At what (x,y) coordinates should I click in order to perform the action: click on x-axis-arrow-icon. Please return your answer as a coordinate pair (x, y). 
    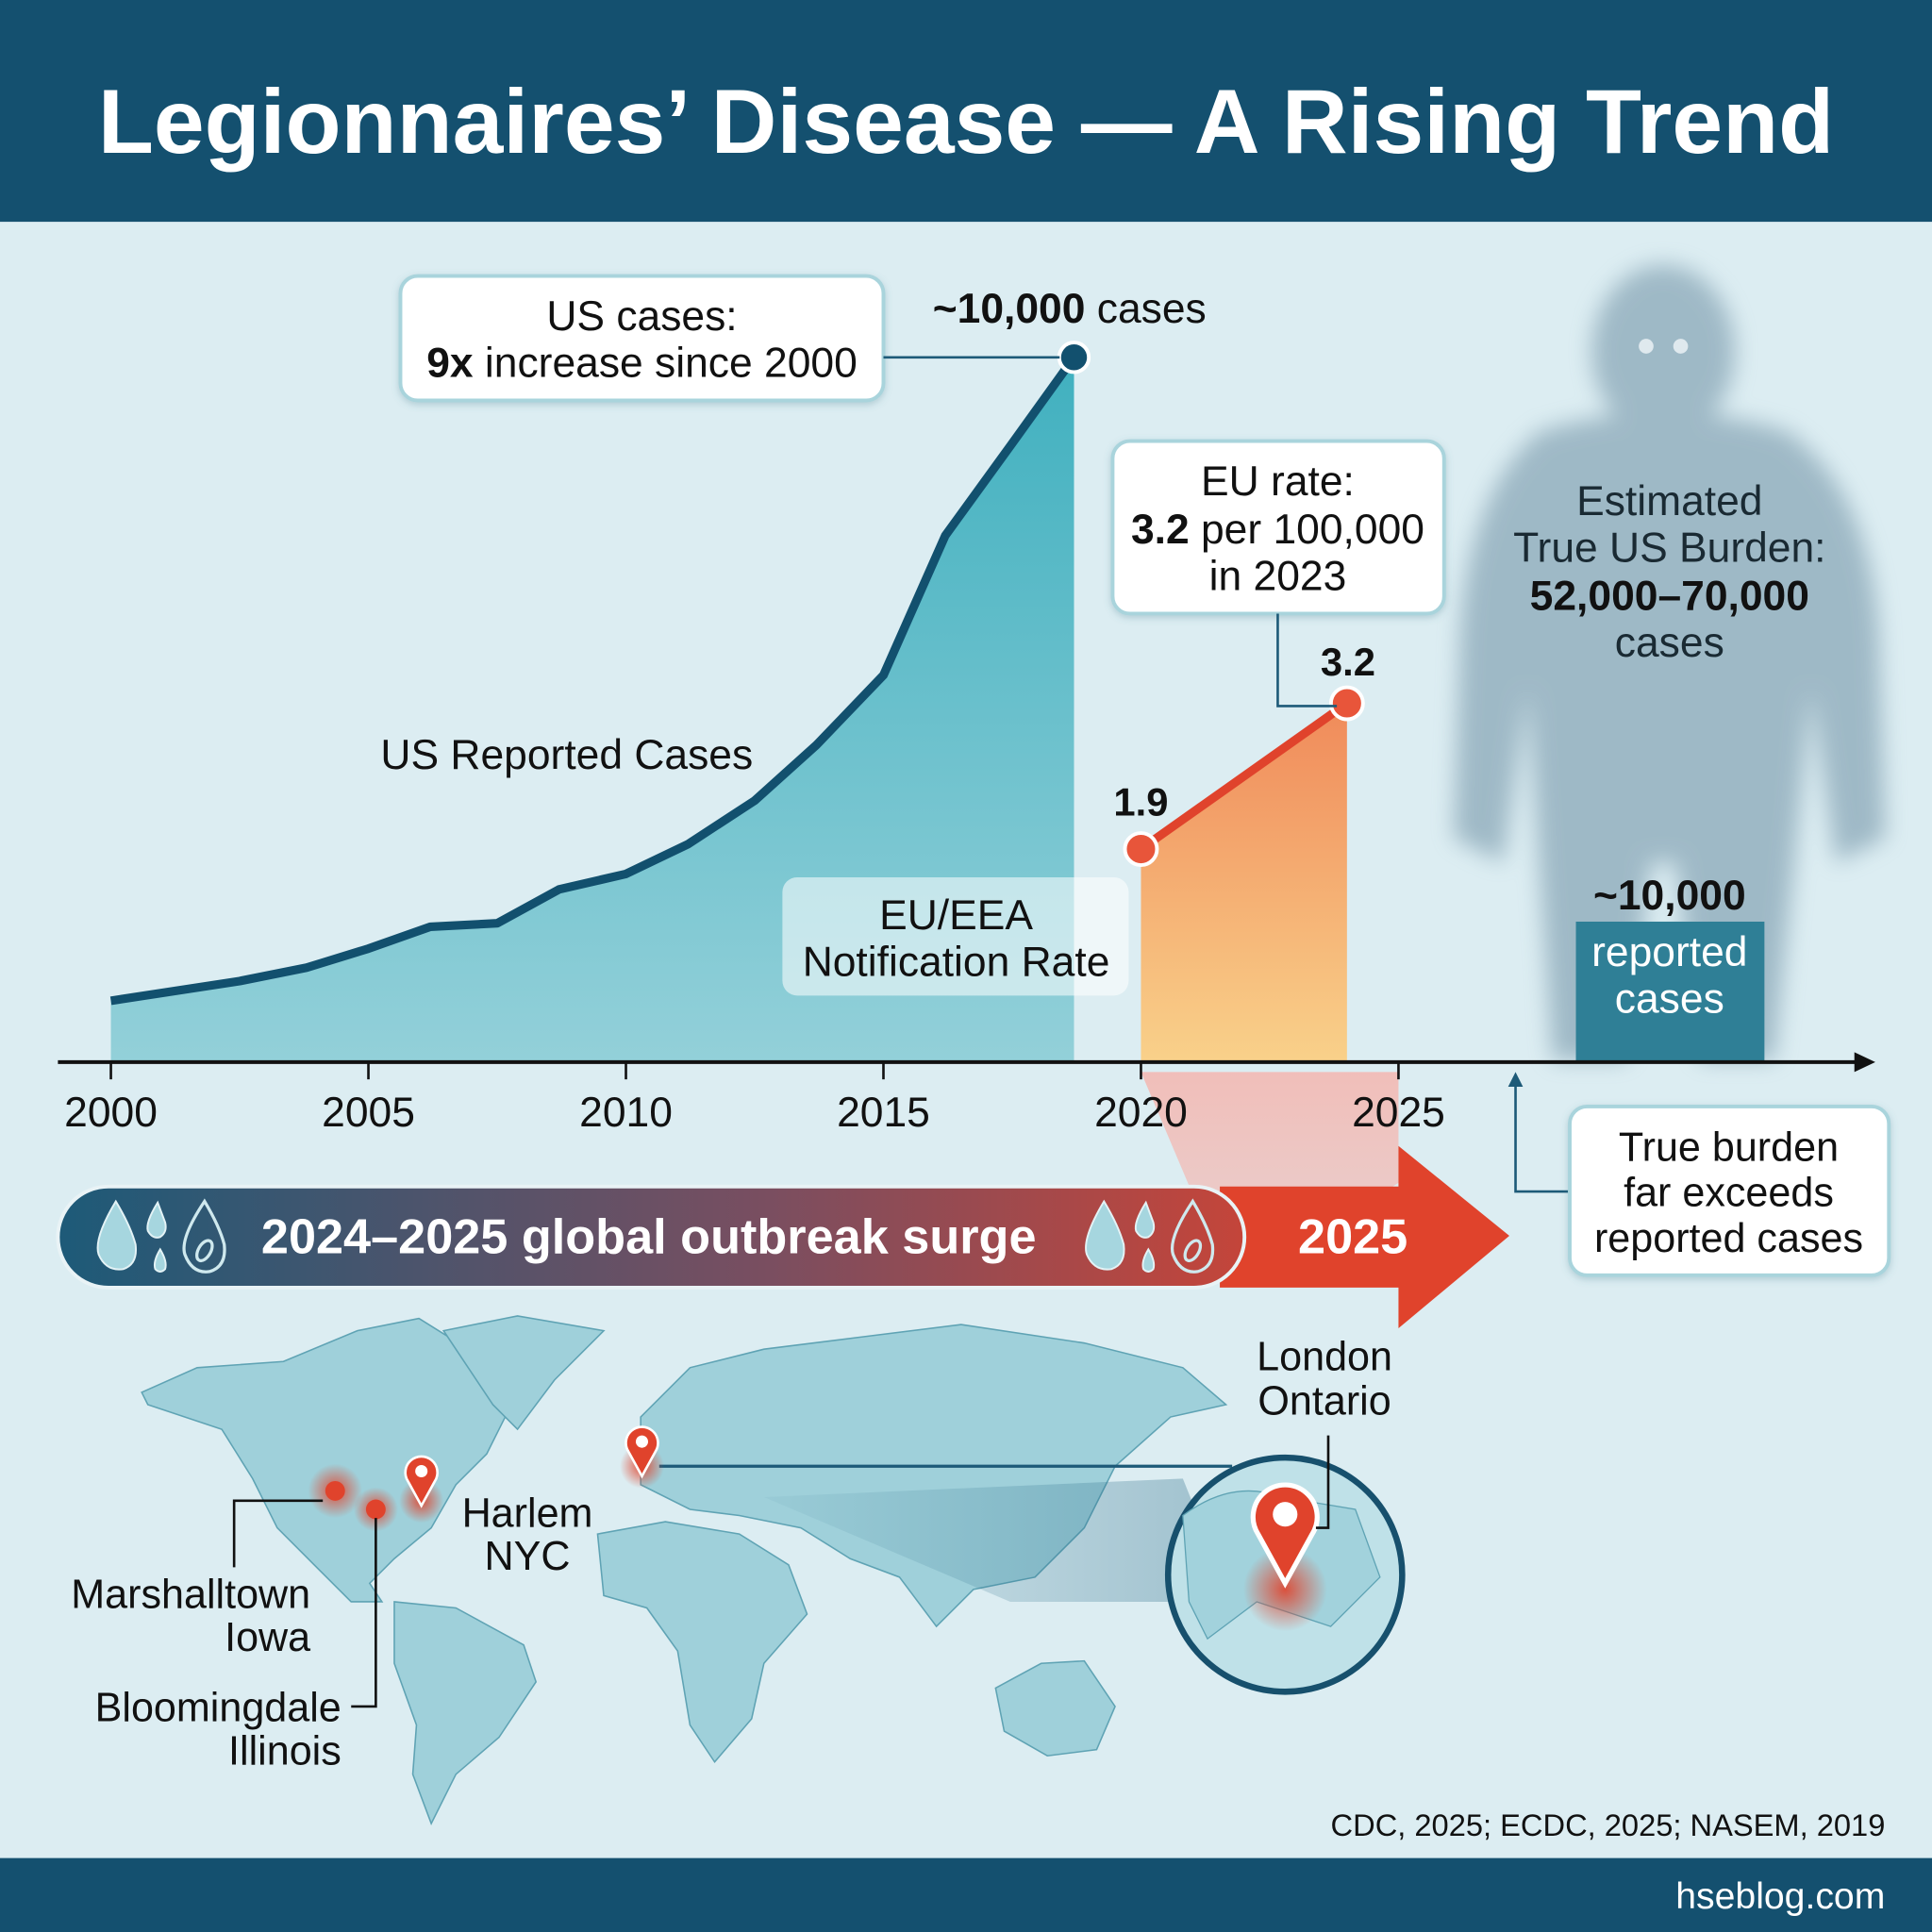
    Looking at the image, I should click on (1865, 1062).